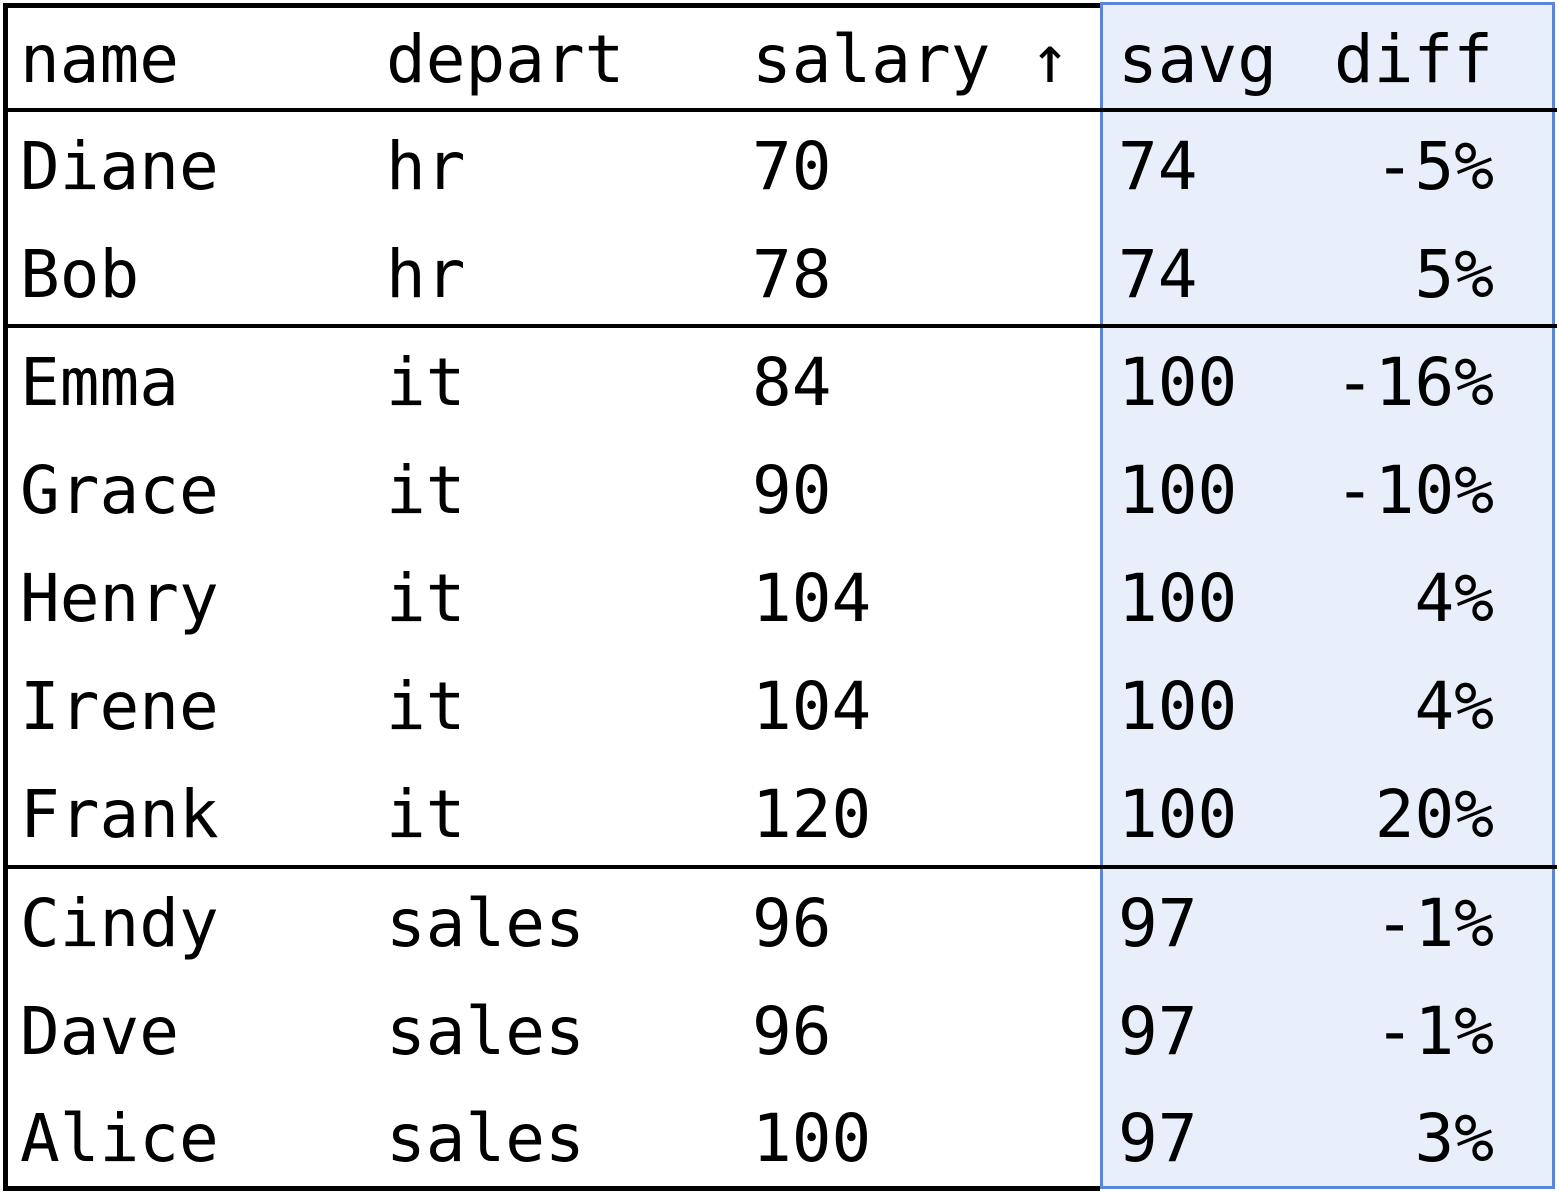 This screenshot has height=1193, width=1559. Describe the element at coordinates (812, 814) in the screenshot. I see `cell-salary: 120` at that location.